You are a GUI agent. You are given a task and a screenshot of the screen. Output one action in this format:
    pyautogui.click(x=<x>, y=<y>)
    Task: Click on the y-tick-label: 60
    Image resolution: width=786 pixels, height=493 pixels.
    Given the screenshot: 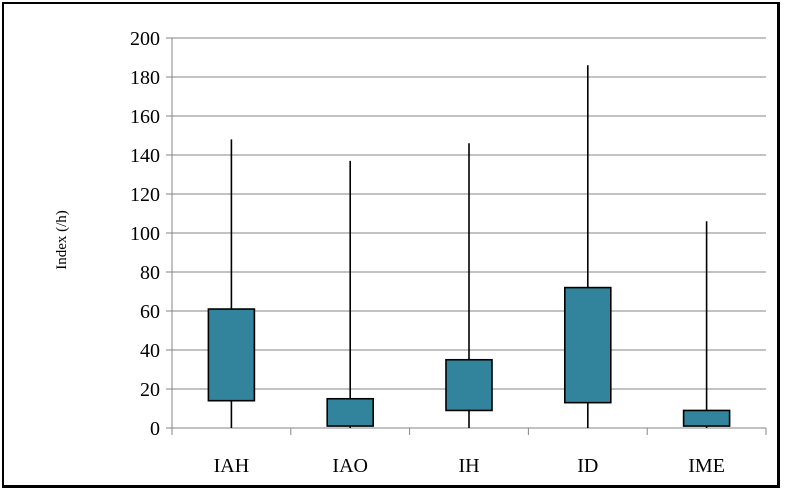 What is the action you would take?
    pyautogui.click(x=150, y=312)
    